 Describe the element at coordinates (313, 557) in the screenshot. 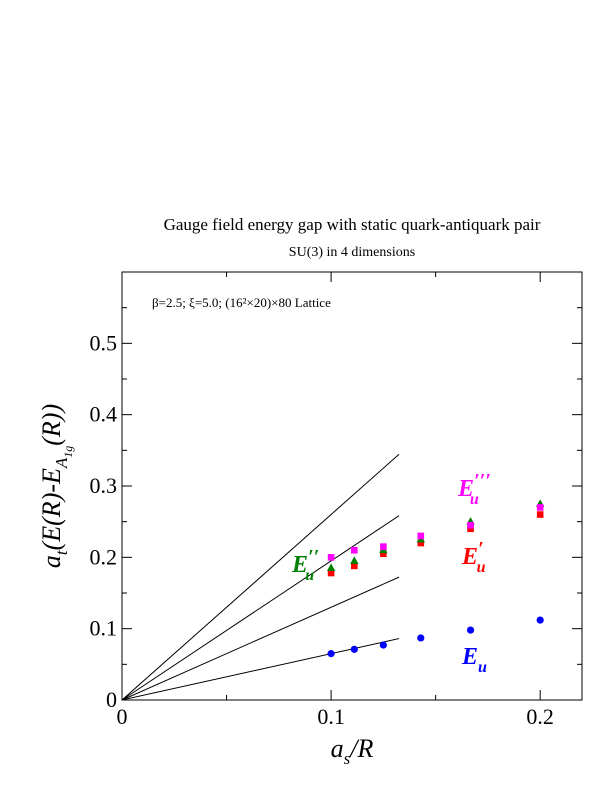

I see `series-label-primes: ′′` at that location.